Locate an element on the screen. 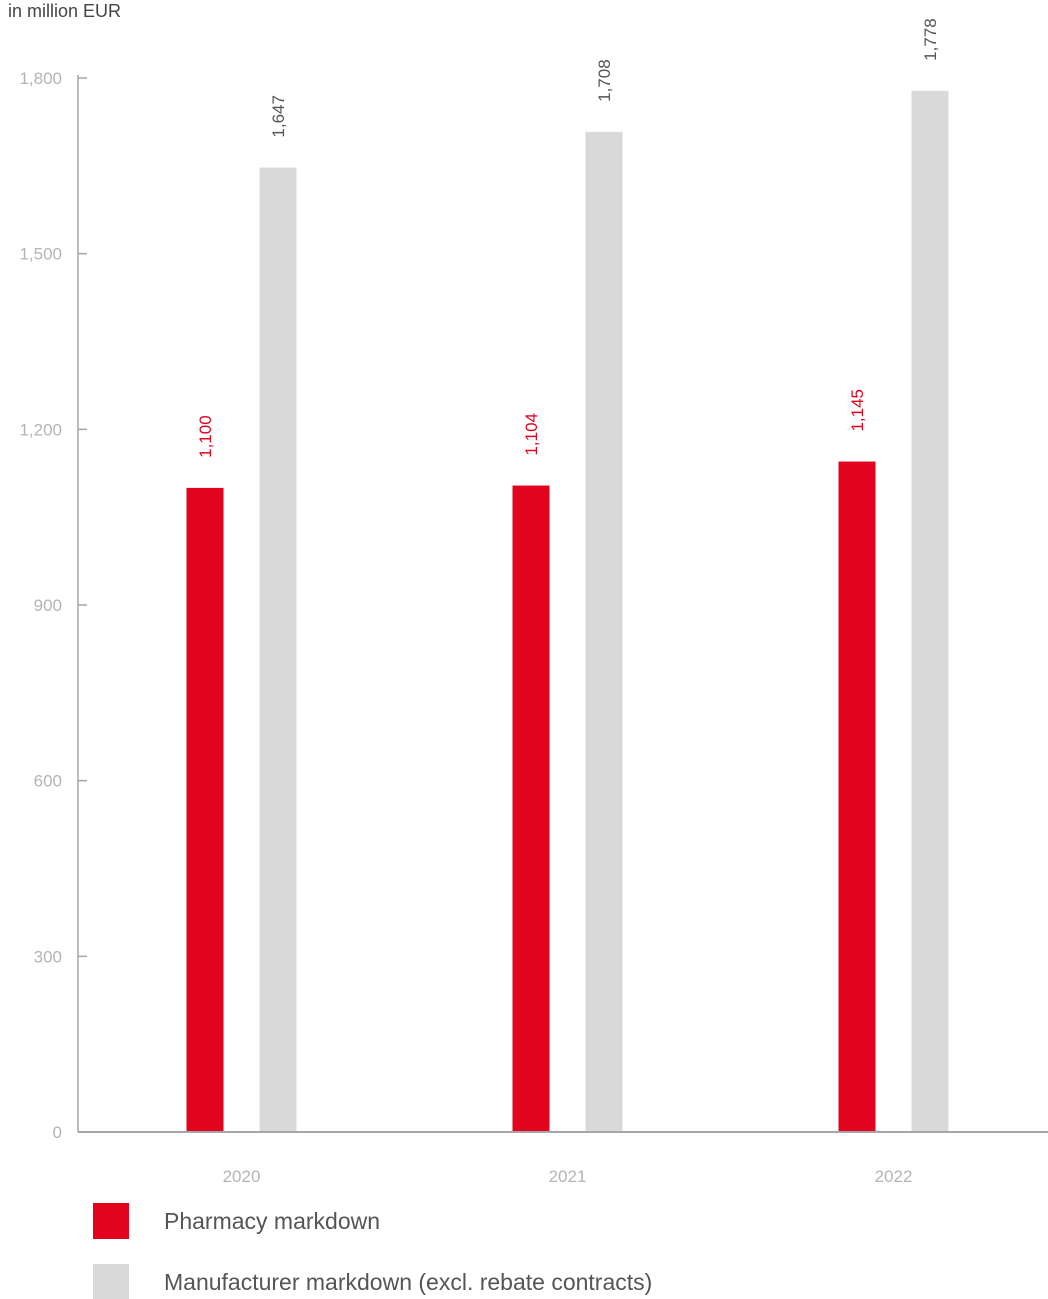  y-tick-label: 0 is located at coordinates (57, 1132).